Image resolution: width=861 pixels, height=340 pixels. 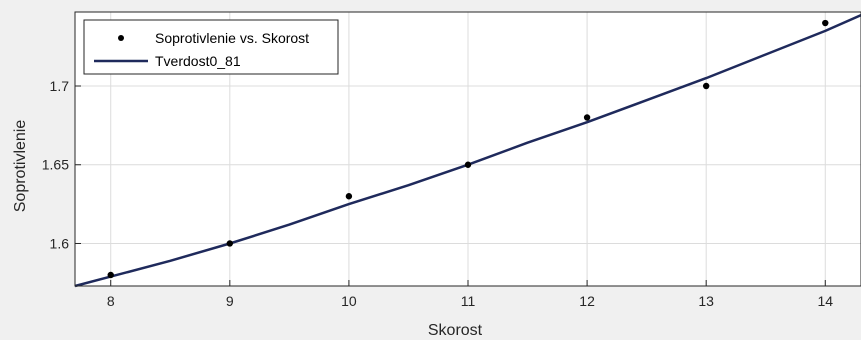 I want to click on x-tick-label: 13, so click(x=706, y=301).